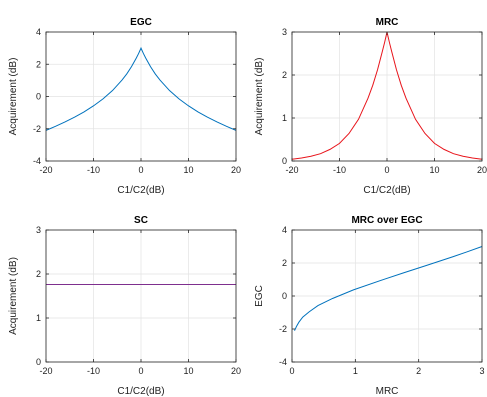 The width and height of the screenshot is (487, 397). I want to click on chart-title: EGC, so click(141, 22).